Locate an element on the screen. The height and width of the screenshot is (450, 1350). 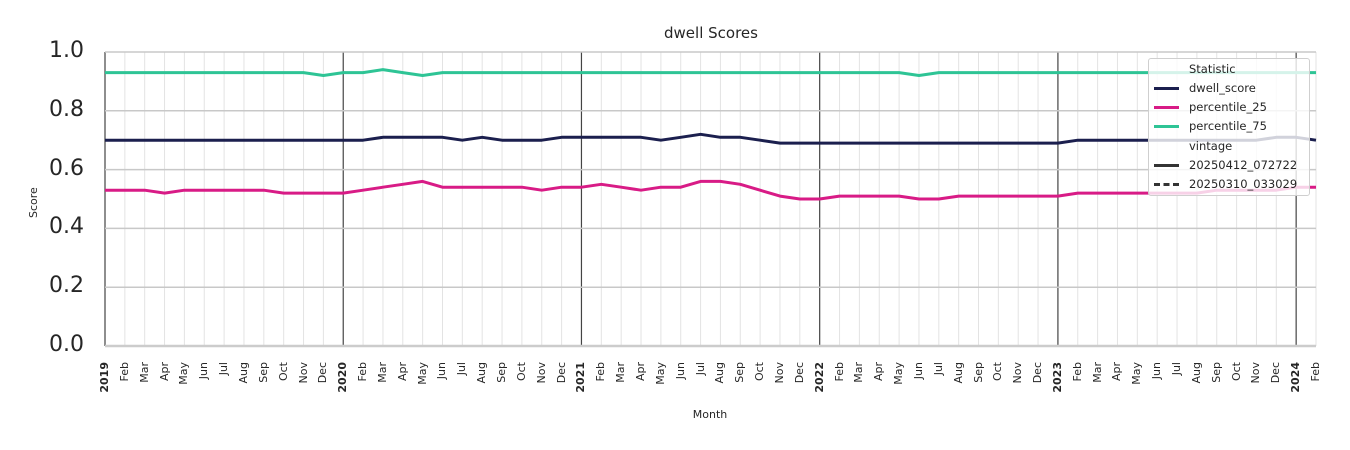
legend-label: dwell_score is located at coordinates (1222, 88).